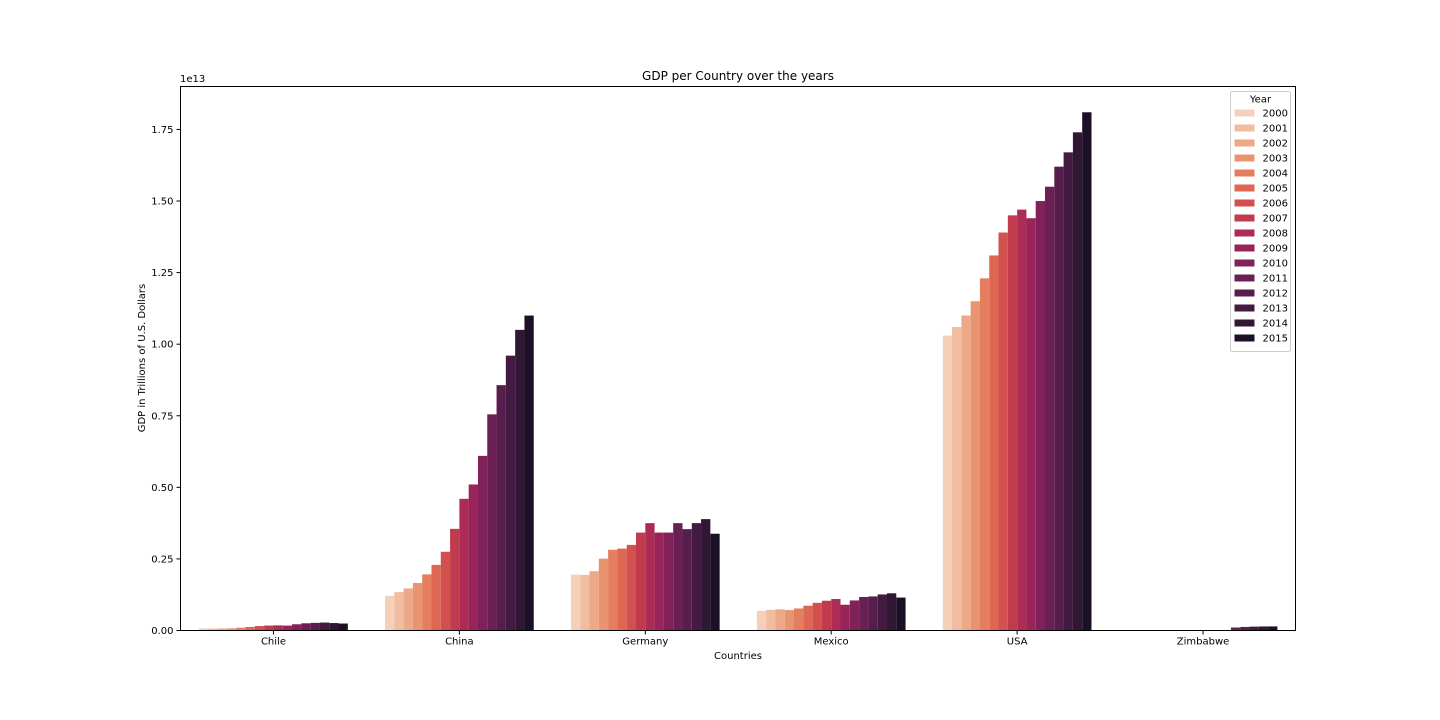  What do you see at coordinates (696, 577) in the screenshot?
I see `bar-germany-2013` at bounding box center [696, 577].